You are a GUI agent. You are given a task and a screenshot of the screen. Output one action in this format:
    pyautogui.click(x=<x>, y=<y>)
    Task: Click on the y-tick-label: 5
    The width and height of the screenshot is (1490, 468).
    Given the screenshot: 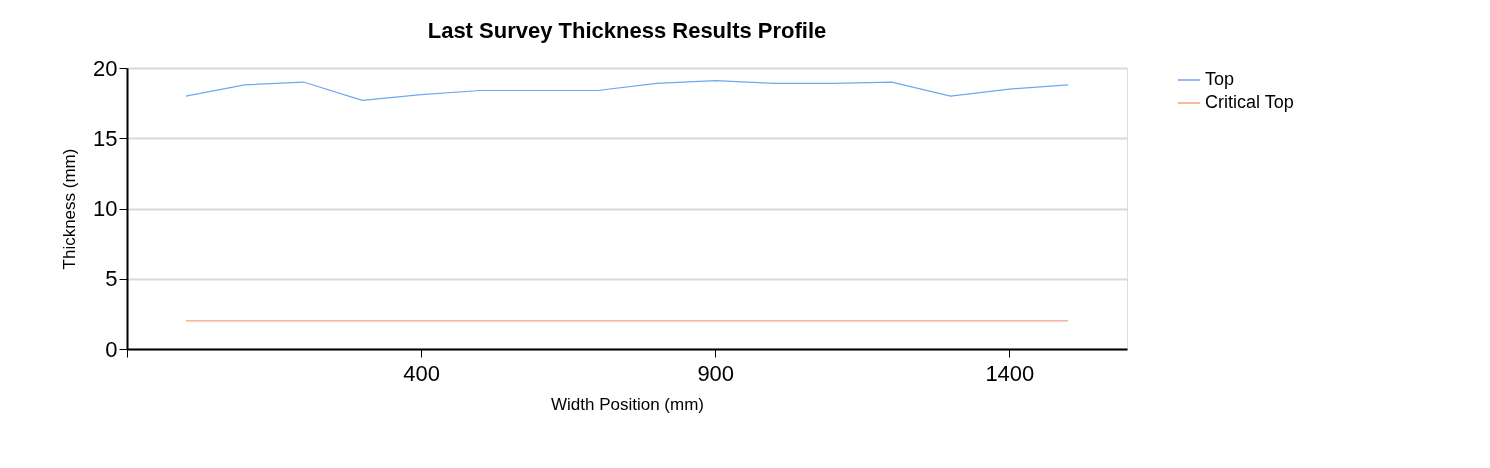 What is the action you would take?
    pyautogui.click(x=111, y=279)
    